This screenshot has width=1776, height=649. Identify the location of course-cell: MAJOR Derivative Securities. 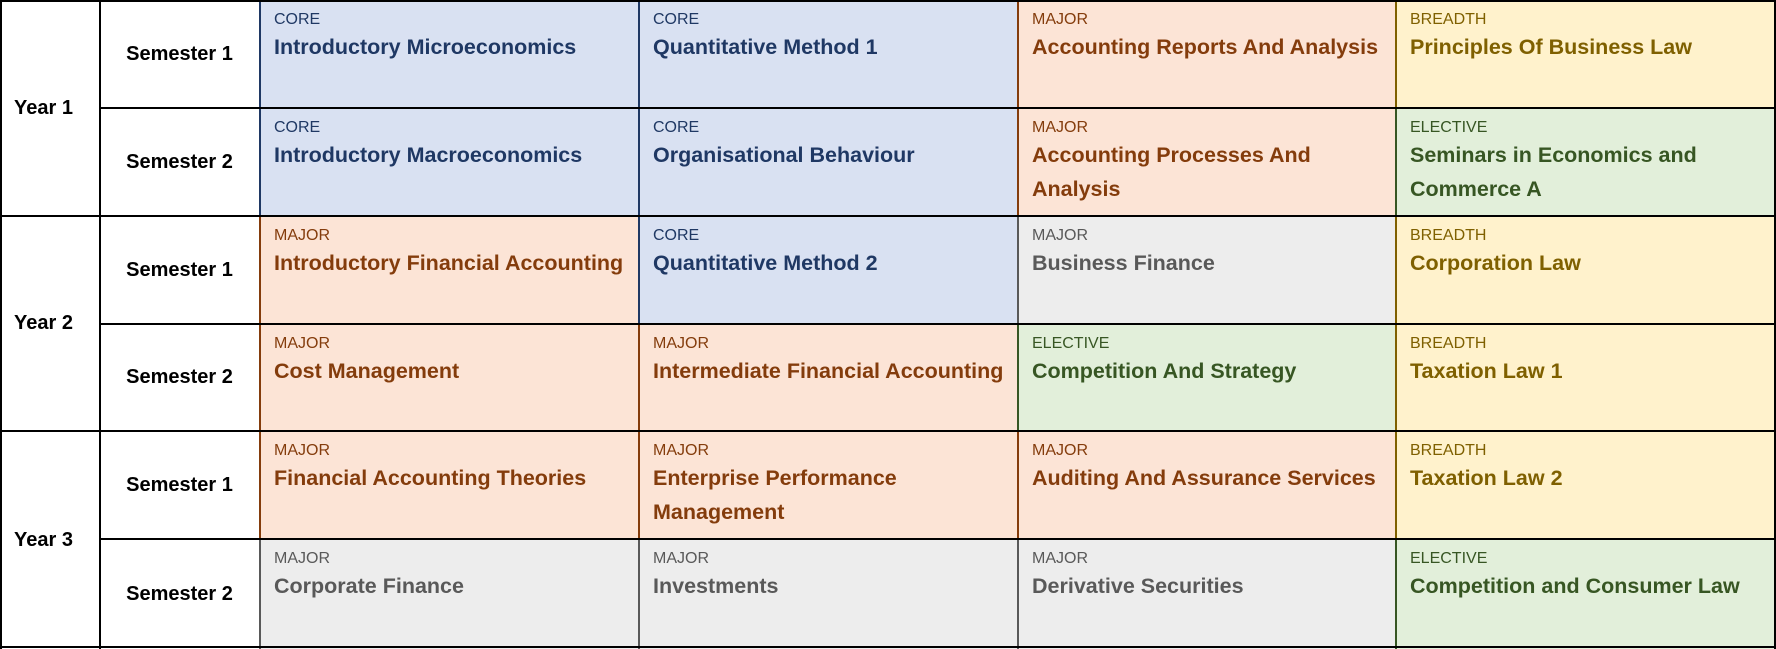
(1207, 594).